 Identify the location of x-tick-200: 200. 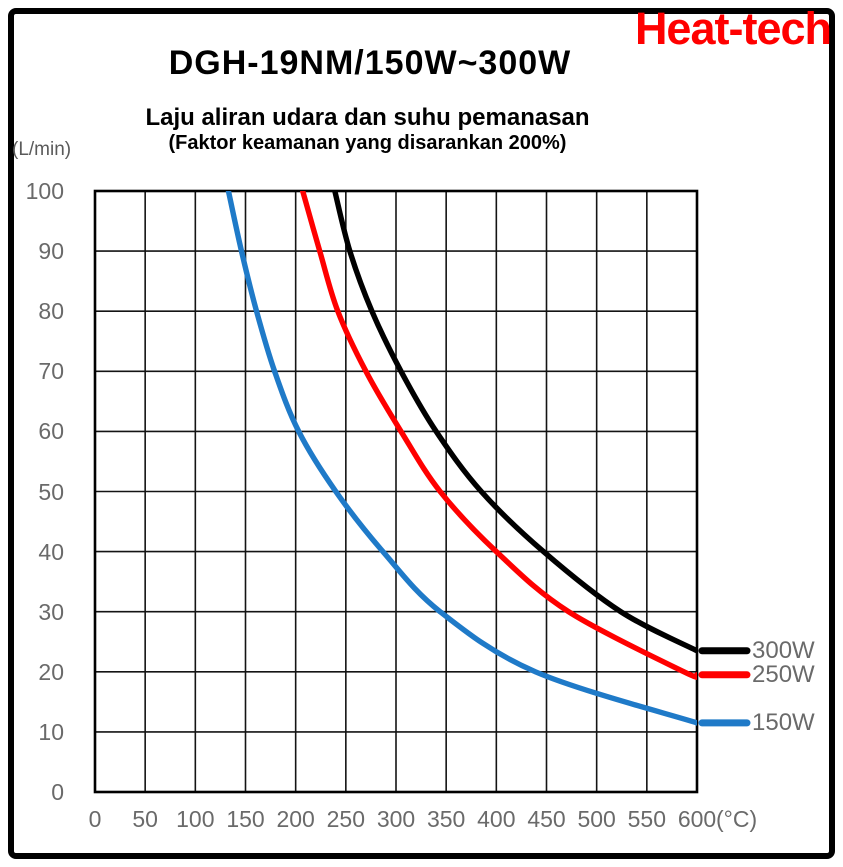
(295, 819).